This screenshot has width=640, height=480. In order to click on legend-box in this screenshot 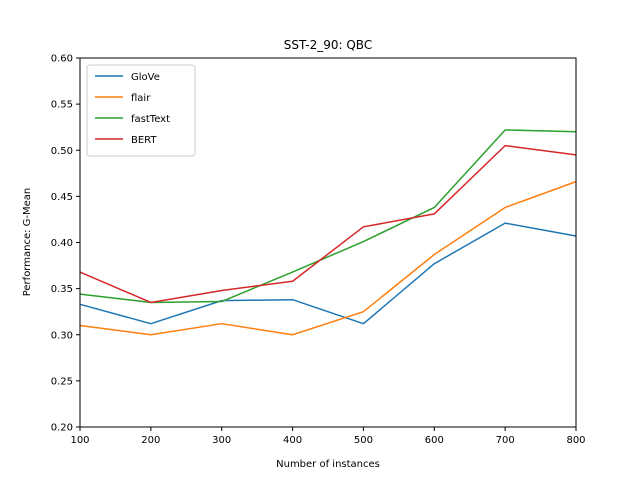, I will do `click(141, 110)`.